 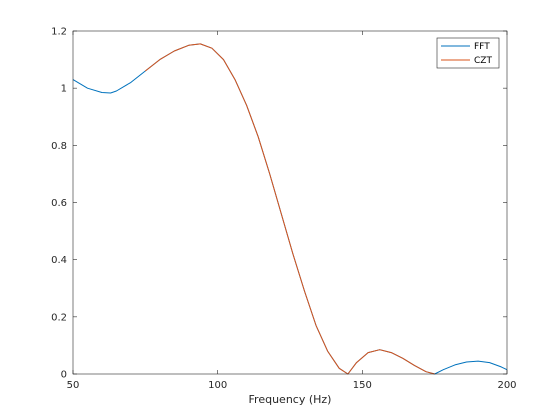 I want to click on y-tick-label: 0.6, so click(x=59, y=203).